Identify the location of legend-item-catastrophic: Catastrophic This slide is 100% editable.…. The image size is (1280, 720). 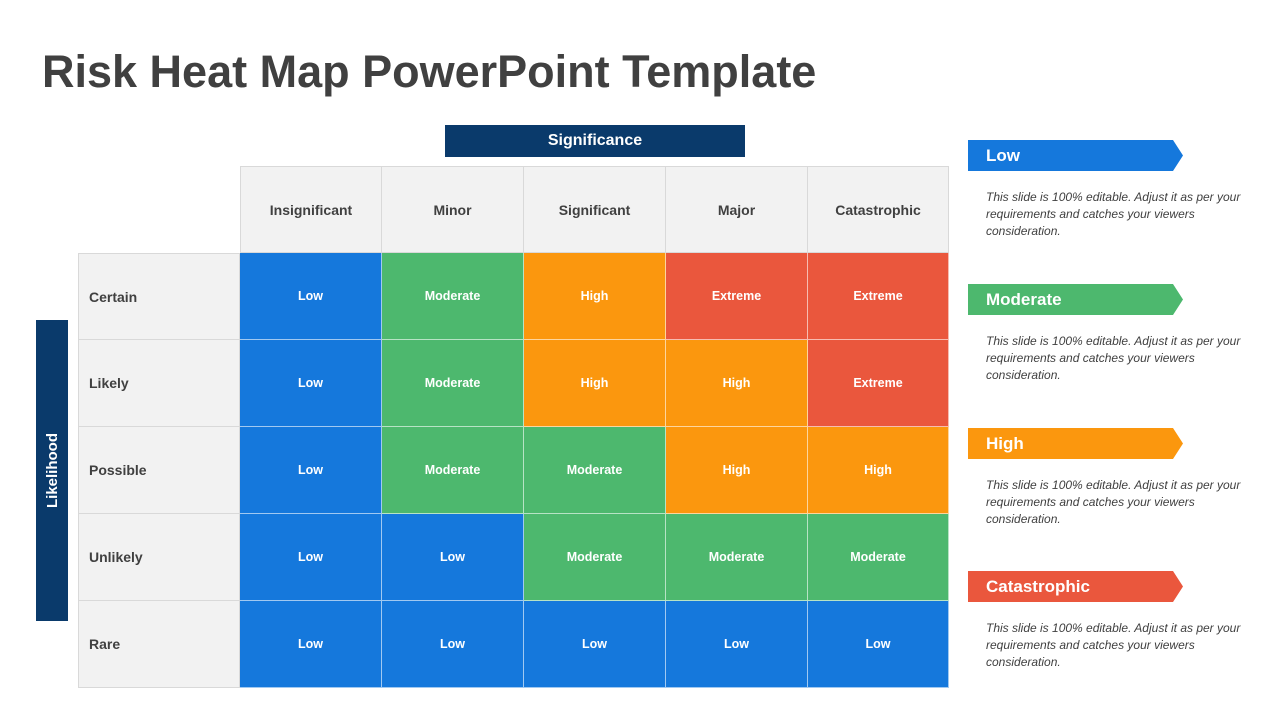
(1113, 621).